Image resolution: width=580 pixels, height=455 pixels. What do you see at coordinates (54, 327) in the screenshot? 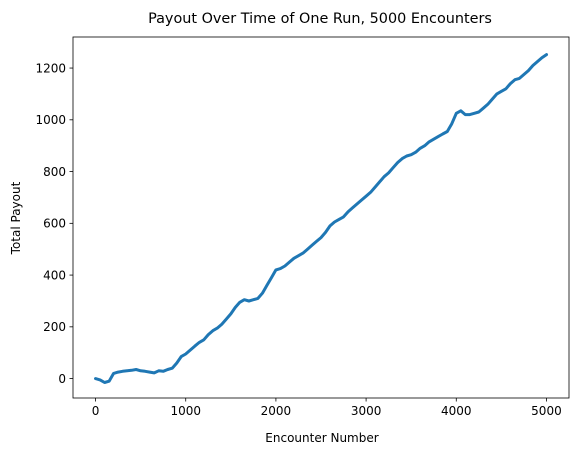
I see `y-tick-label: 200` at bounding box center [54, 327].